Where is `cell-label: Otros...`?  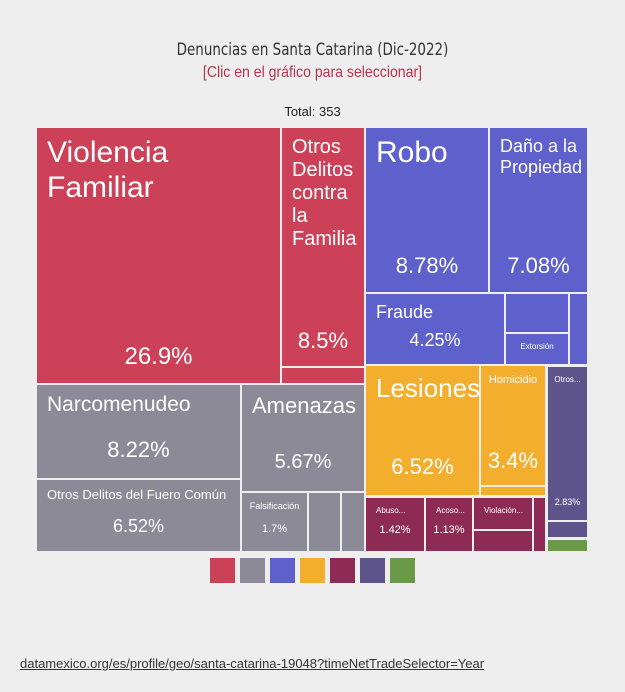
cell-label: Otros... is located at coordinates (567, 379).